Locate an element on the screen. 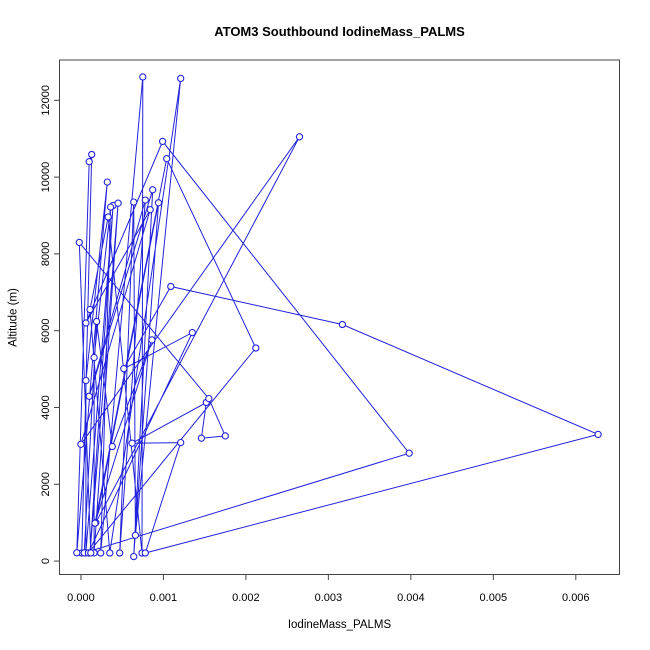 The height and width of the screenshot is (650, 650). x-tick-label: 0.004 is located at coordinates (411, 598).